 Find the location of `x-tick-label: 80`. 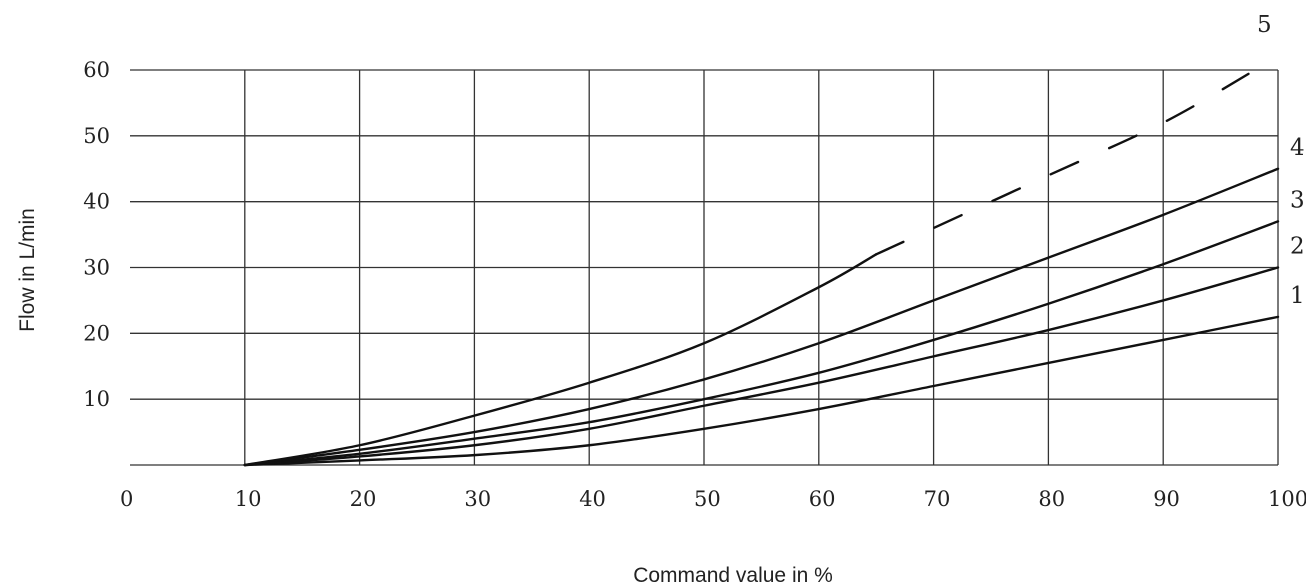

x-tick-label: 80 is located at coordinates (1051, 499).